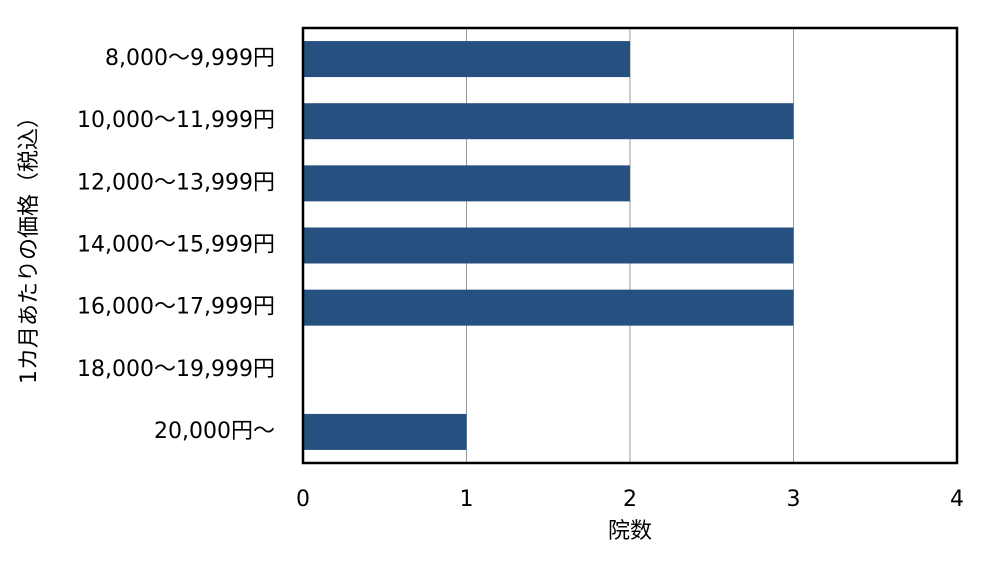  What do you see at coordinates (176, 369) in the screenshot?
I see `y-tick-label: 18,000～19,999円` at bounding box center [176, 369].